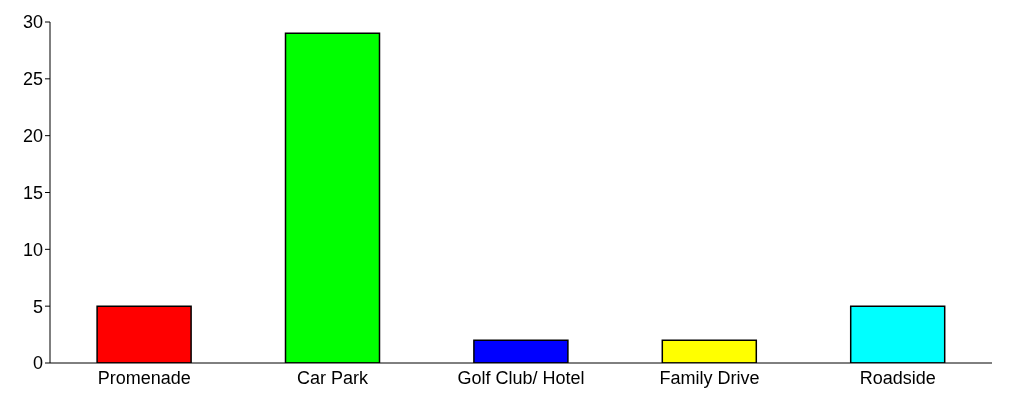 The image size is (1010, 403). Describe the element at coordinates (333, 377) in the screenshot. I see `x-tick-label: Car Park` at that location.